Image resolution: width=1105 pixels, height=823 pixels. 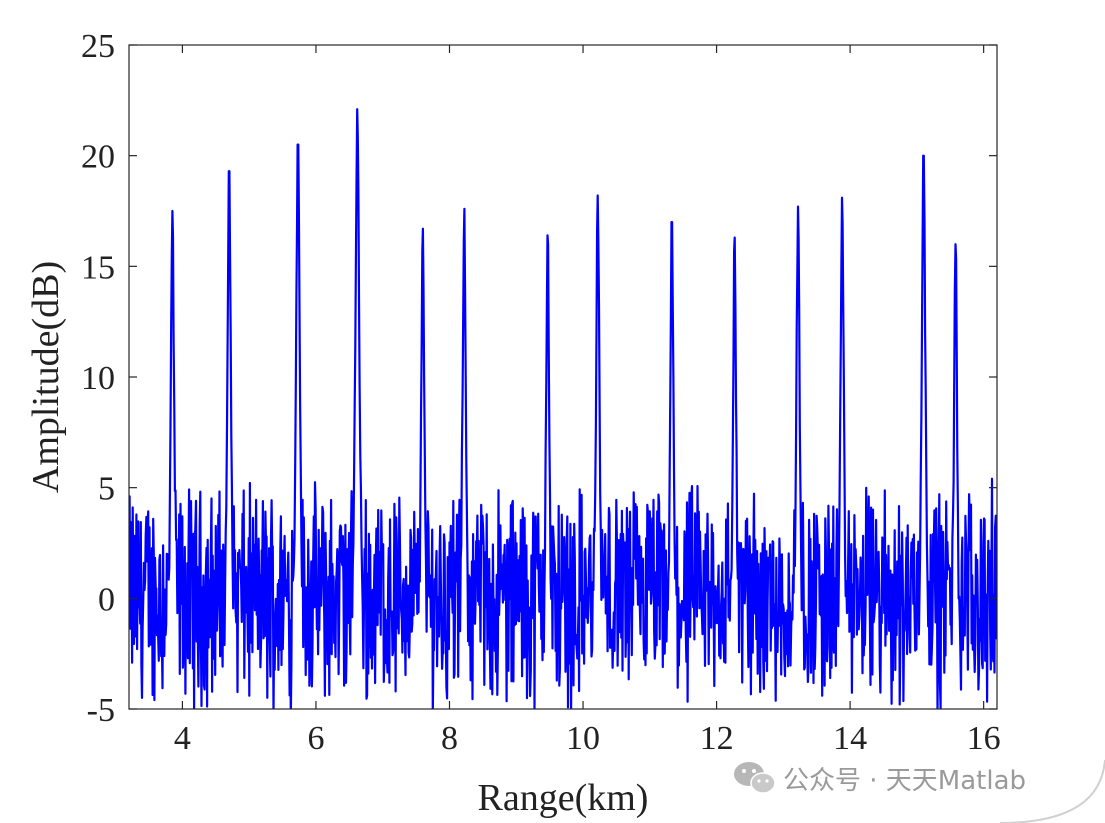 I want to click on y-tick-label: -5, so click(x=101, y=710).